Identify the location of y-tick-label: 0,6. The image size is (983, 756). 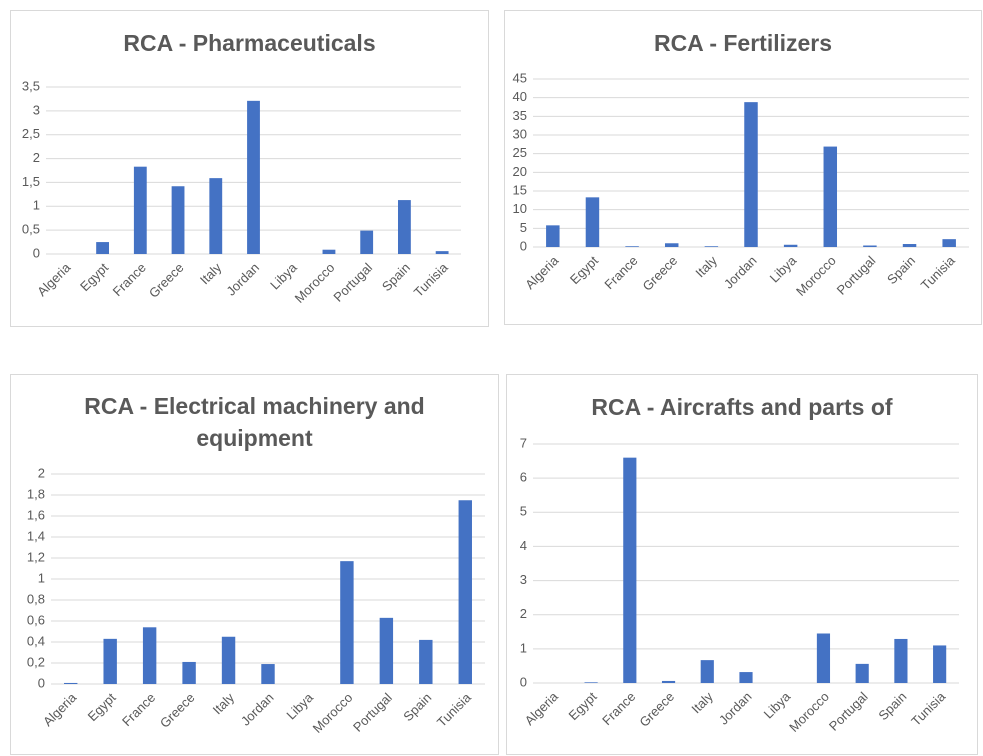
(36, 619).